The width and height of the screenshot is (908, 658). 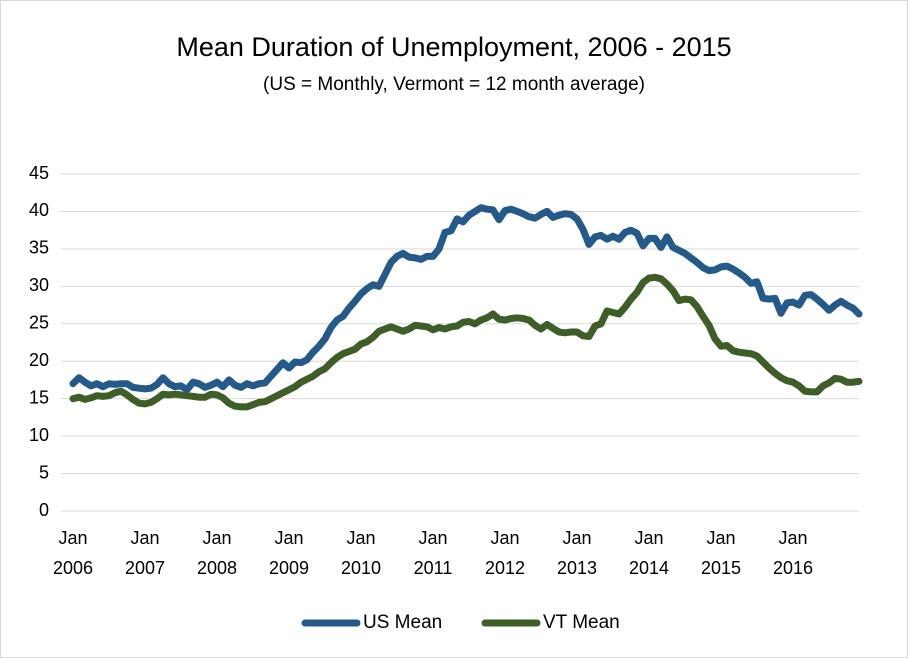 I want to click on x-tick-label: Jan 2008, so click(x=217, y=553).